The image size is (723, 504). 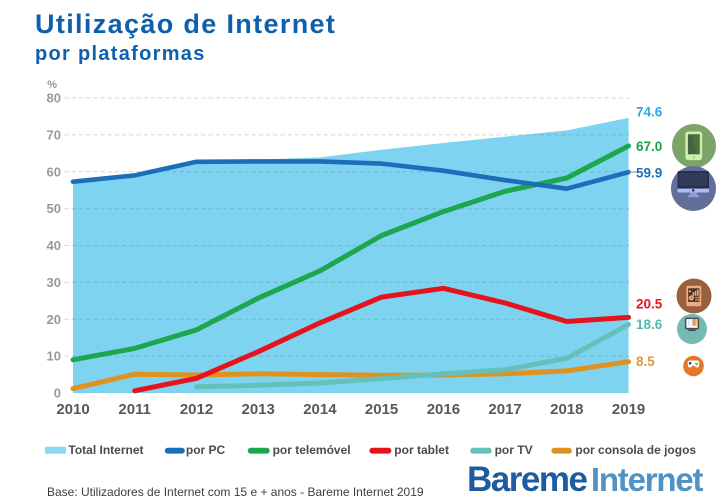 What do you see at coordinates (635, 450) in the screenshot?
I see `svg-text: por consola de jogos` at bounding box center [635, 450].